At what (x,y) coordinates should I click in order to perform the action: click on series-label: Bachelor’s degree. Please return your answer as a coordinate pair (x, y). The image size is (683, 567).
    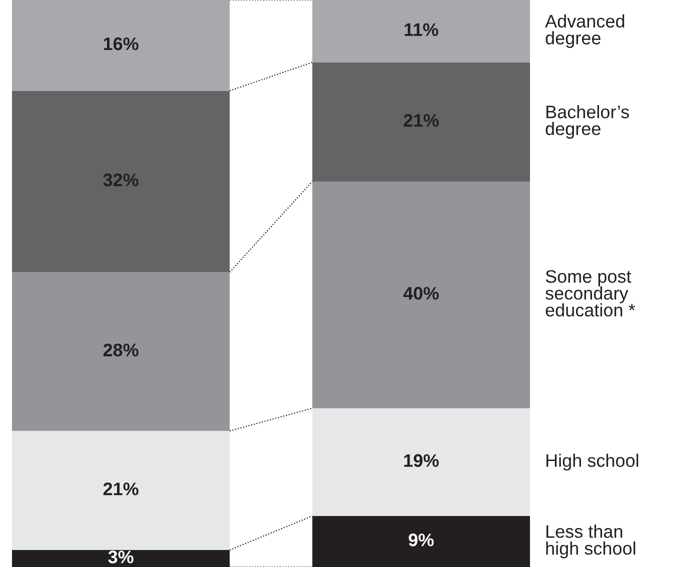
    Looking at the image, I should click on (588, 122).